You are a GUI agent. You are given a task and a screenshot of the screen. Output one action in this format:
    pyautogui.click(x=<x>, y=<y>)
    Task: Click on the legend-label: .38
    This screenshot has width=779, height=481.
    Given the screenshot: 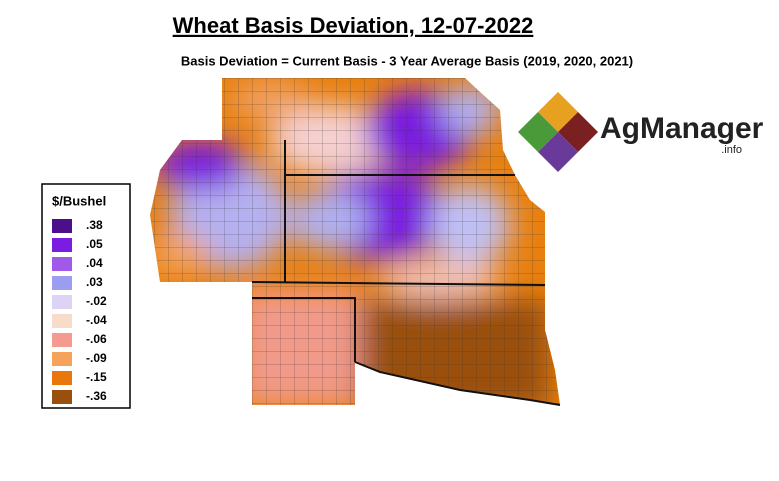 What is the action you would take?
    pyautogui.click(x=94, y=225)
    